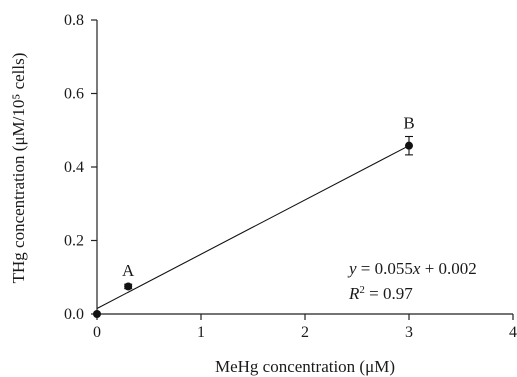 The width and height of the screenshot is (517, 377). Describe the element at coordinates (97, 332) in the screenshot. I see `x-tick-label: 0` at that location.